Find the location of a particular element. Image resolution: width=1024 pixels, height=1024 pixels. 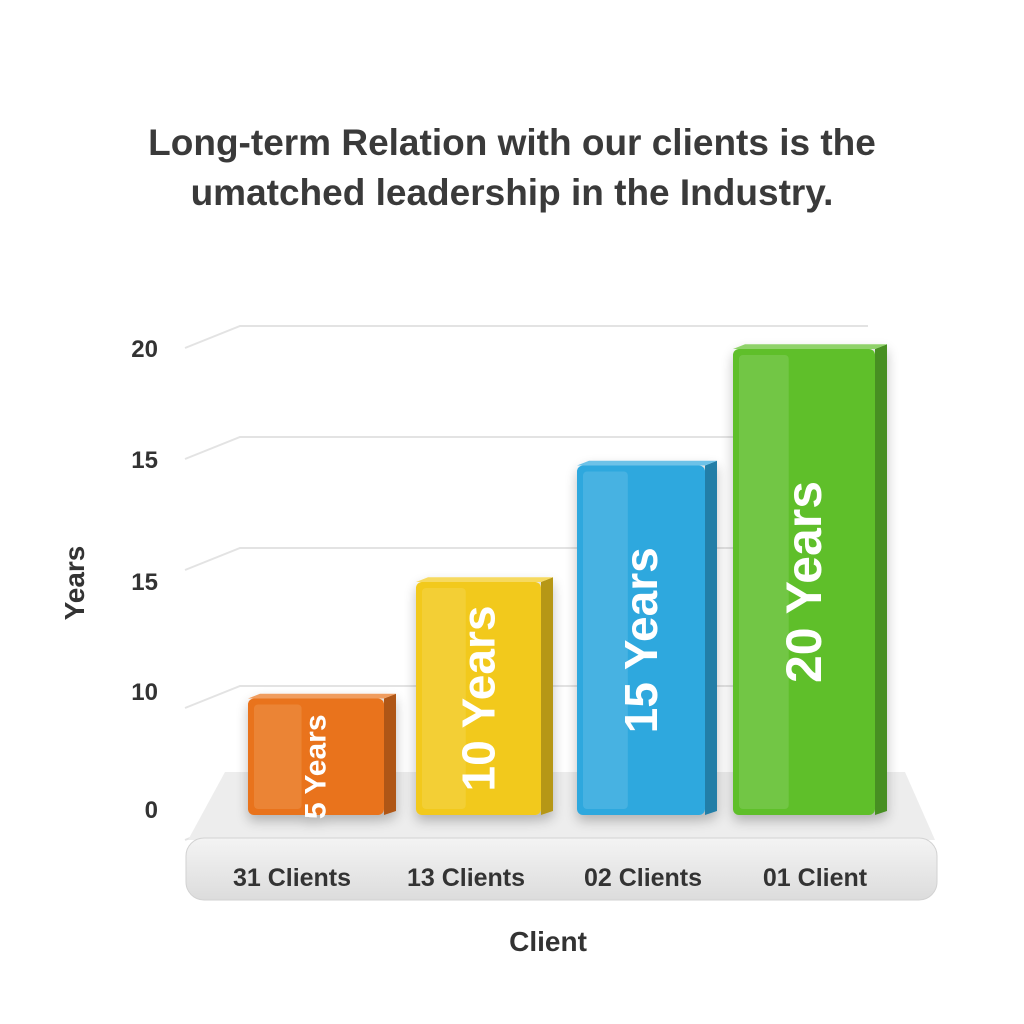

bar-value-label: 10 Years is located at coordinates (479, 699).